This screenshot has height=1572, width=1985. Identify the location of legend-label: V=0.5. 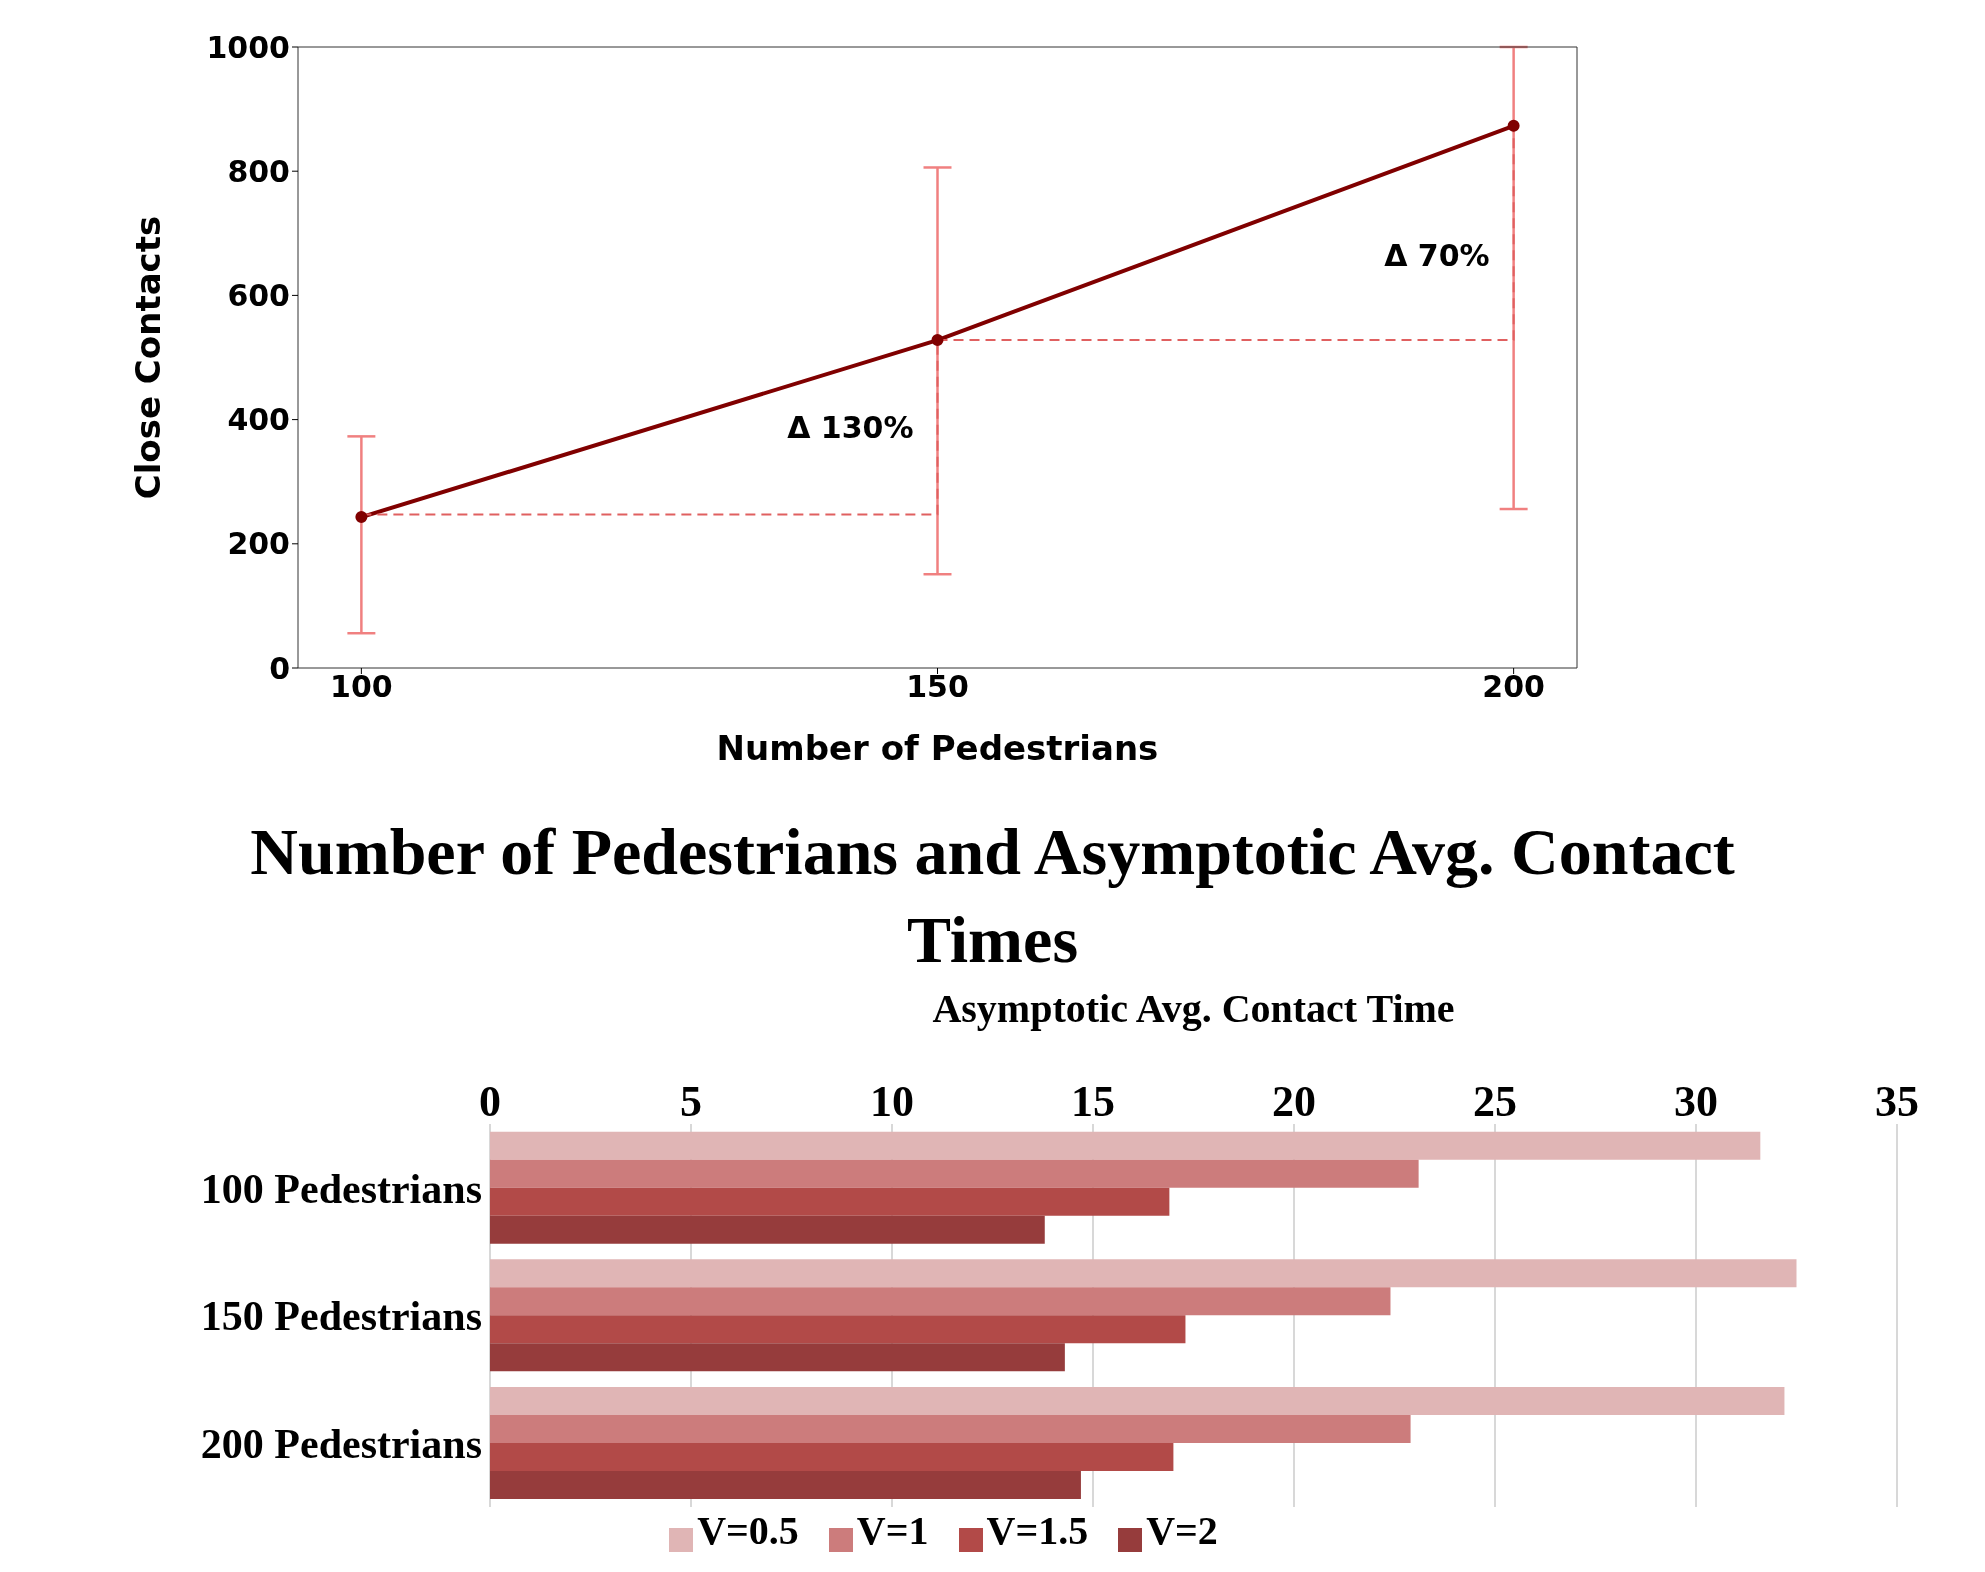
(748, 1530).